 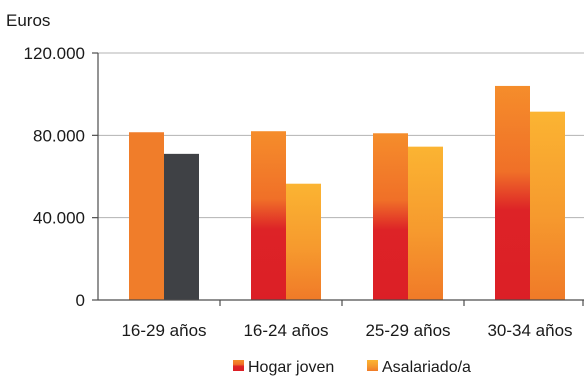 What do you see at coordinates (407, 330) in the screenshot?
I see `x-tick-label-2: 25-29 años` at bounding box center [407, 330].